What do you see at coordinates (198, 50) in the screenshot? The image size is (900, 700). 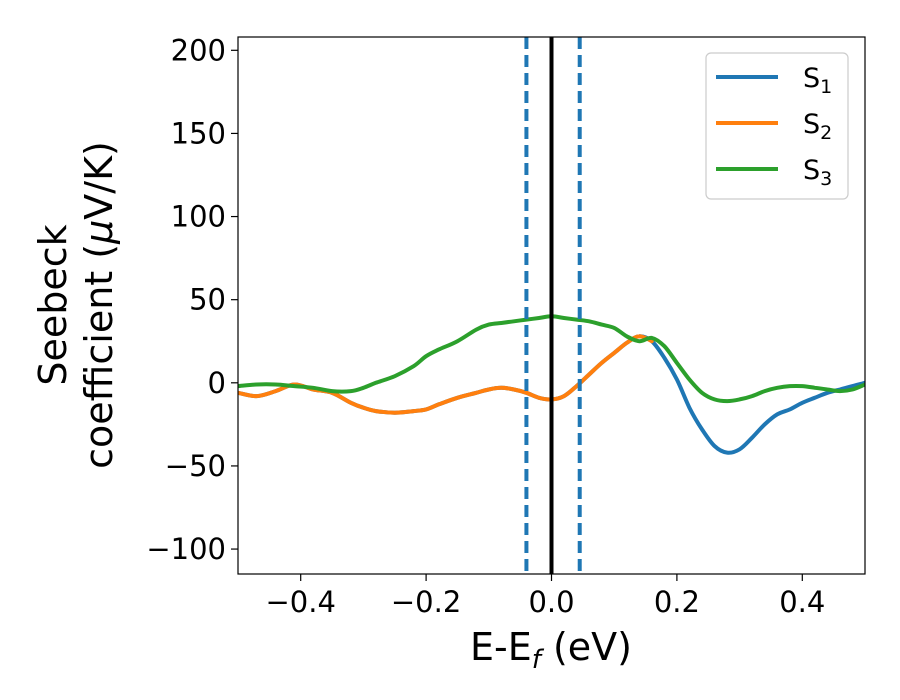 I see `y-tick-label: 200` at bounding box center [198, 50].